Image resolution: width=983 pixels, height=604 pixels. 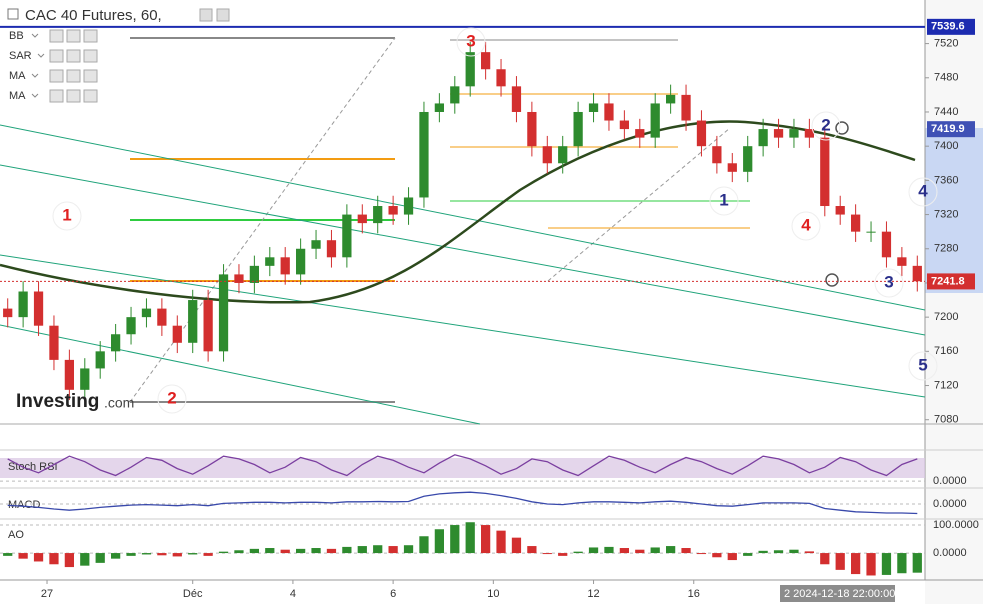 What do you see at coordinates (20, 56) in the screenshot?
I see `legend-label: SAR` at bounding box center [20, 56].